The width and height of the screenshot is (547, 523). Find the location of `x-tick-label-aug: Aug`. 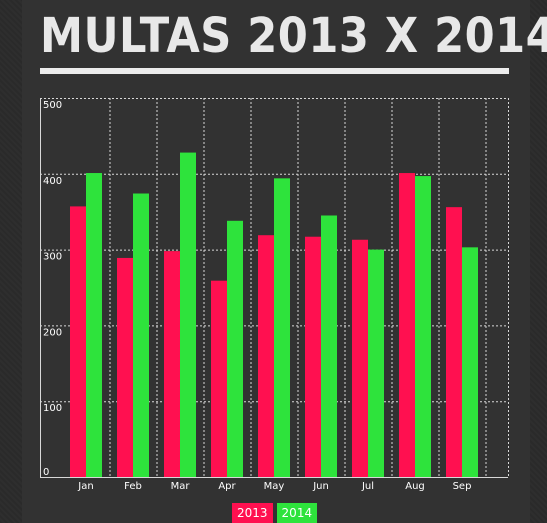

x-tick-label-aug: Aug is located at coordinates (415, 486).